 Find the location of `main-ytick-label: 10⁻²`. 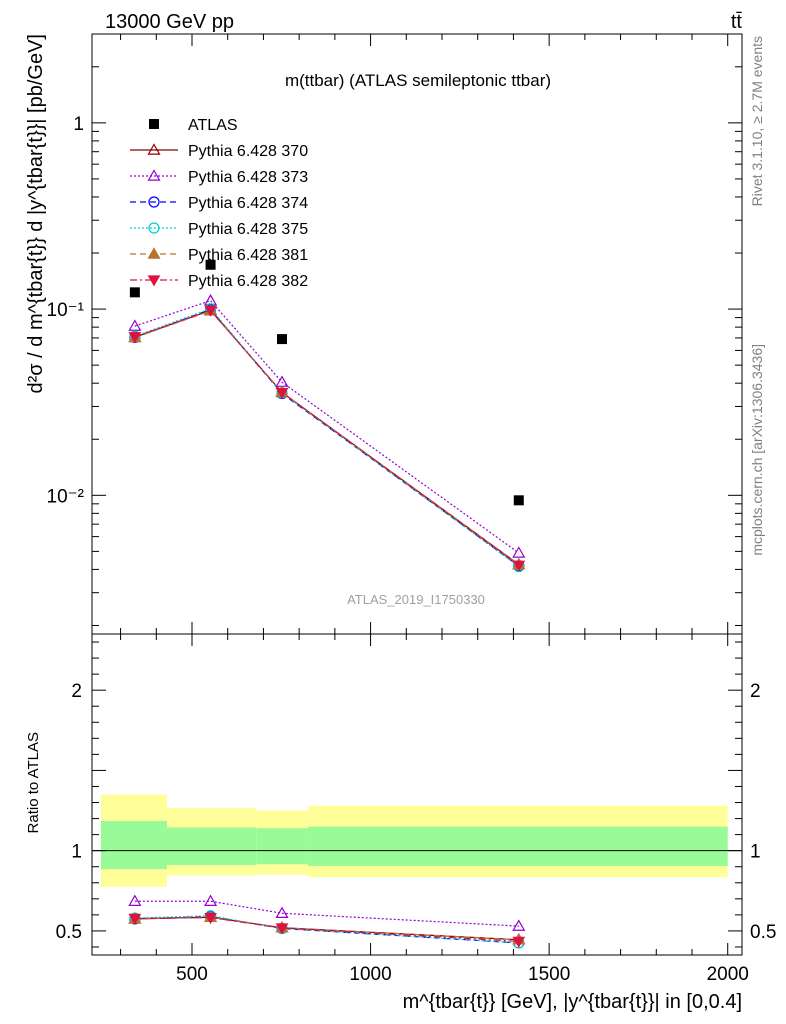

main-ytick-label: 10⁻² is located at coordinates (66, 496).